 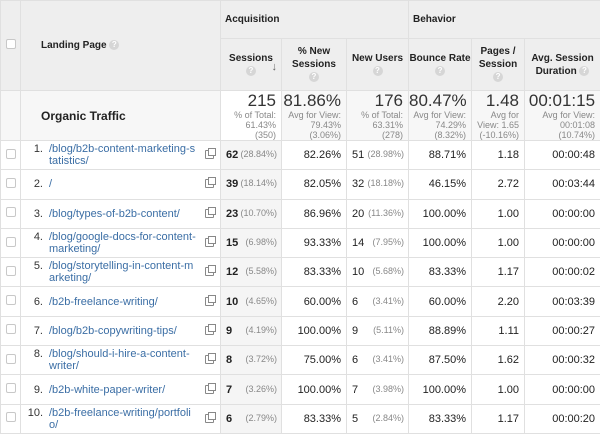 What do you see at coordinates (378, 242) in the screenshot?
I see `new-users-cell: 14(7.95%)` at bounding box center [378, 242].